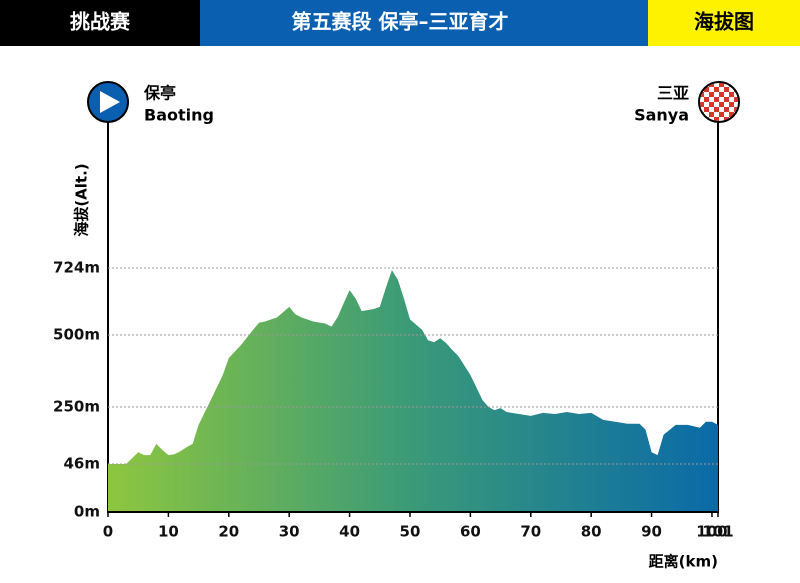  What do you see at coordinates (159, 93) in the screenshot?
I see `start-name: 保亭` at bounding box center [159, 93].